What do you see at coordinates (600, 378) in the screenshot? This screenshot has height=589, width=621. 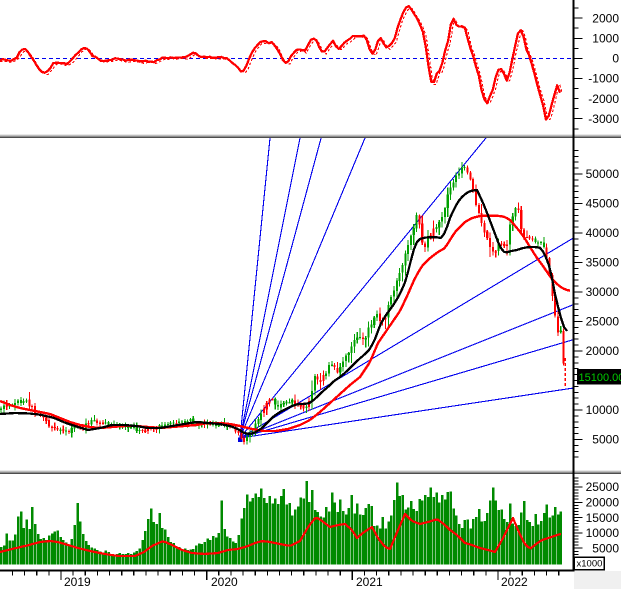 I see `svg-text: 15100.00` at bounding box center [600, 378].